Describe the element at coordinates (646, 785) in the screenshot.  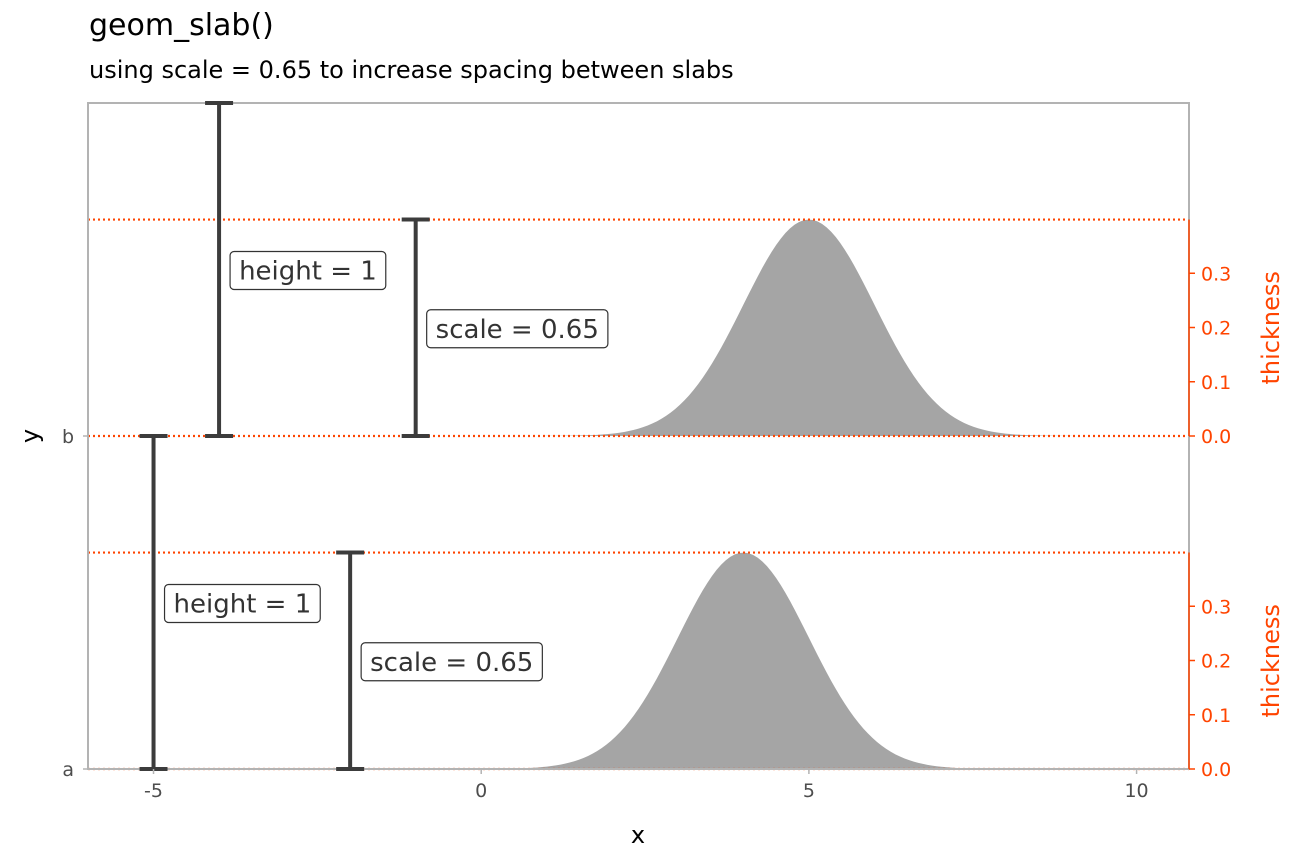
I see `x-axis: -5 0 5 10` at that location.